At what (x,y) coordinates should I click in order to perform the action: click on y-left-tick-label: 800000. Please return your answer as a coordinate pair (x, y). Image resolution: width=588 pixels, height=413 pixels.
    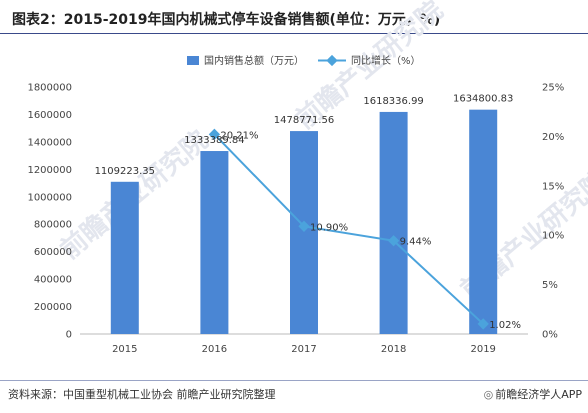
    Looking at the image, I should click on (53, 225).